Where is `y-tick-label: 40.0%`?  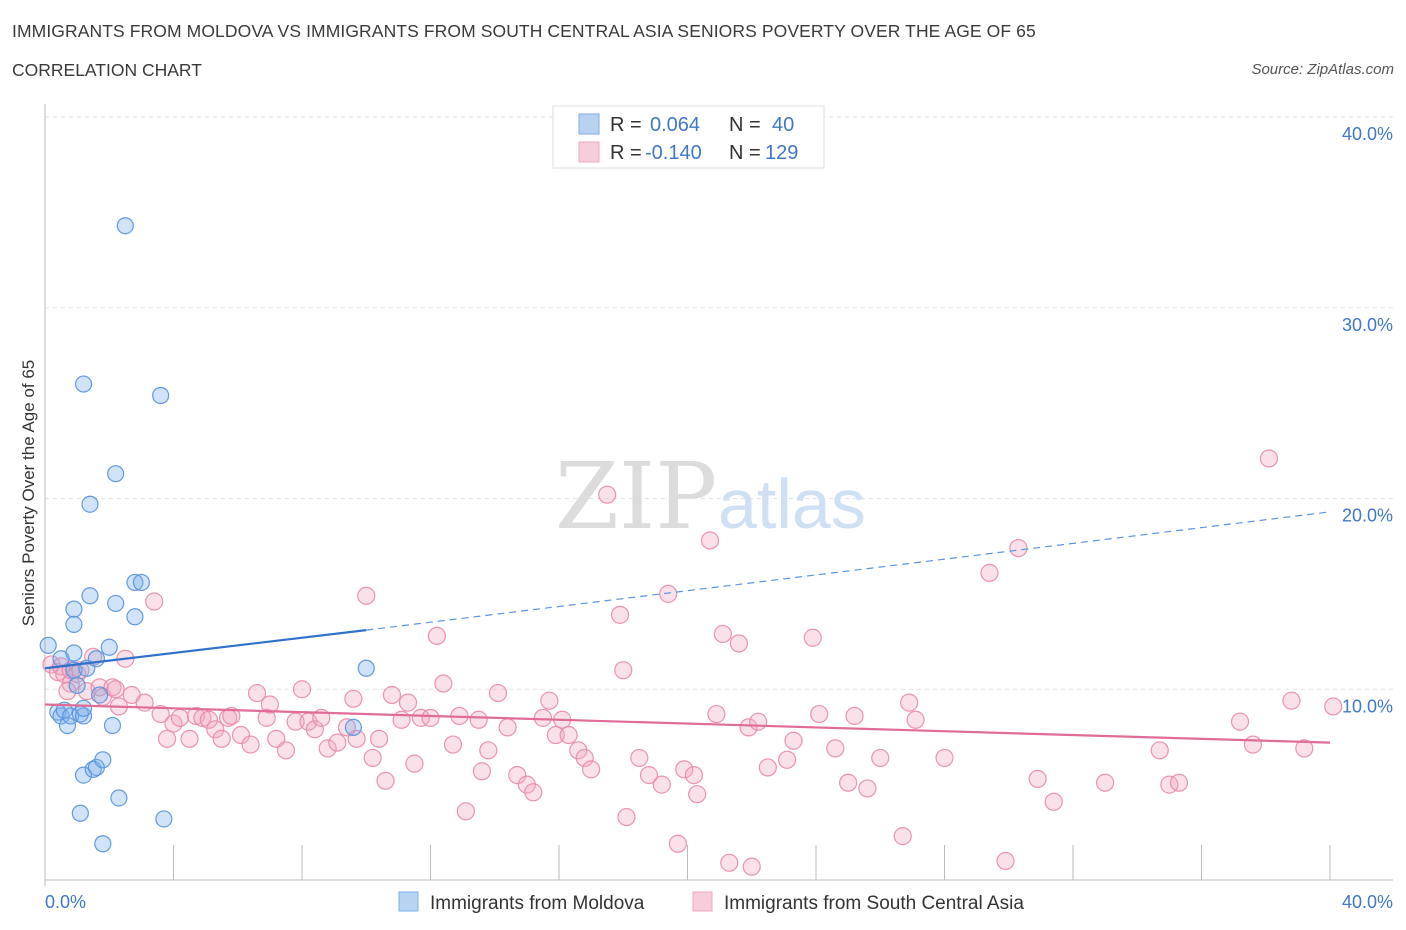
y-tick-label: 40.0% is located at coordinates (1367, 134).